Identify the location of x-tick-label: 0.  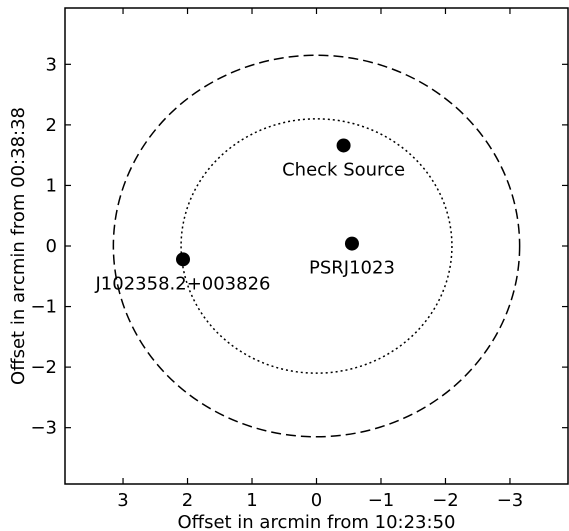
(316, 500).